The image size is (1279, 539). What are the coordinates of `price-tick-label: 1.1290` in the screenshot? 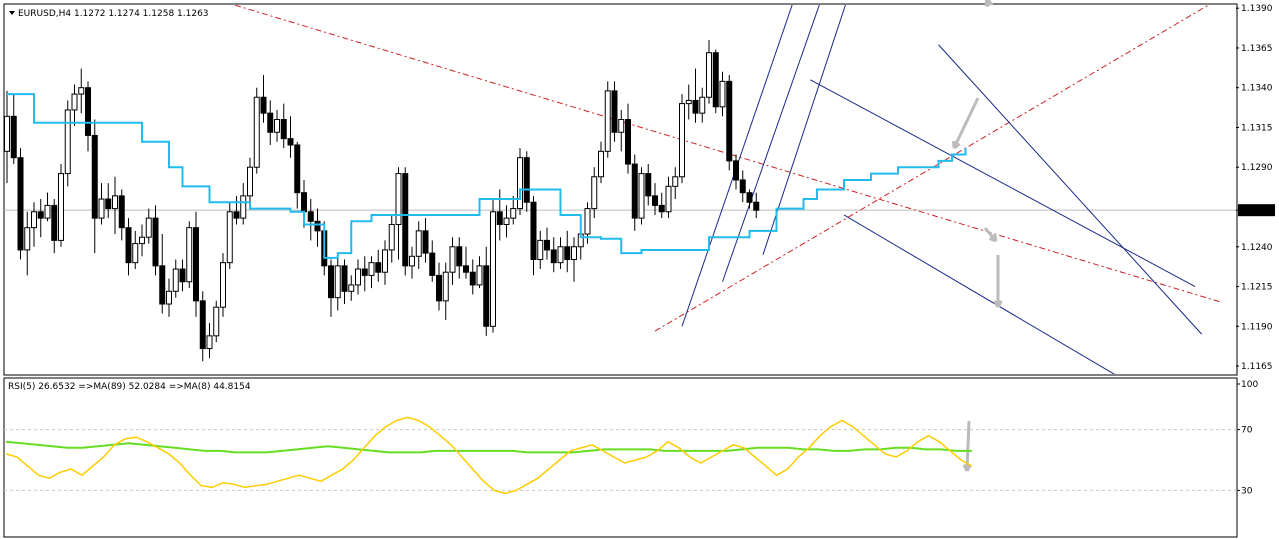 It's located at (1257, 168).